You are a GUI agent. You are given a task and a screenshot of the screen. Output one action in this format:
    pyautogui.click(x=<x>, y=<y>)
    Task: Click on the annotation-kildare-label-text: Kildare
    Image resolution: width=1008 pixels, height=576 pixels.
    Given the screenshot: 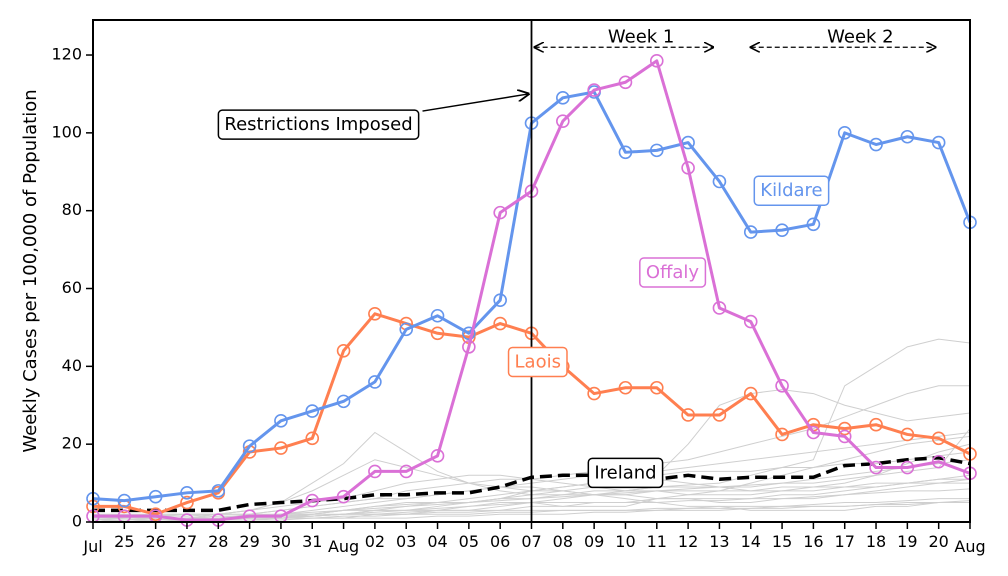 What is the action you would take?
    pyautogui.click(x=791, y=190)
    